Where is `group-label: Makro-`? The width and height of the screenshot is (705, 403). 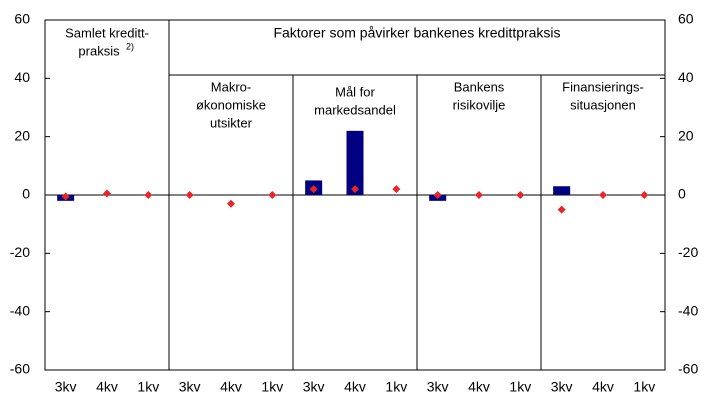
group-label: Makro- is located at coordinates (231, 86).